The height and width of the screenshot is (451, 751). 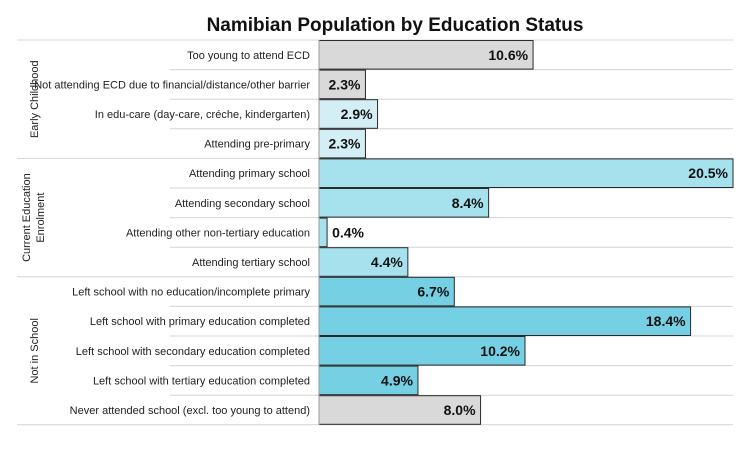 What do you see at coordinates (357, 114) in the screenshot?
I see `value-label: 2.9%` at bounding box center [357, 114].